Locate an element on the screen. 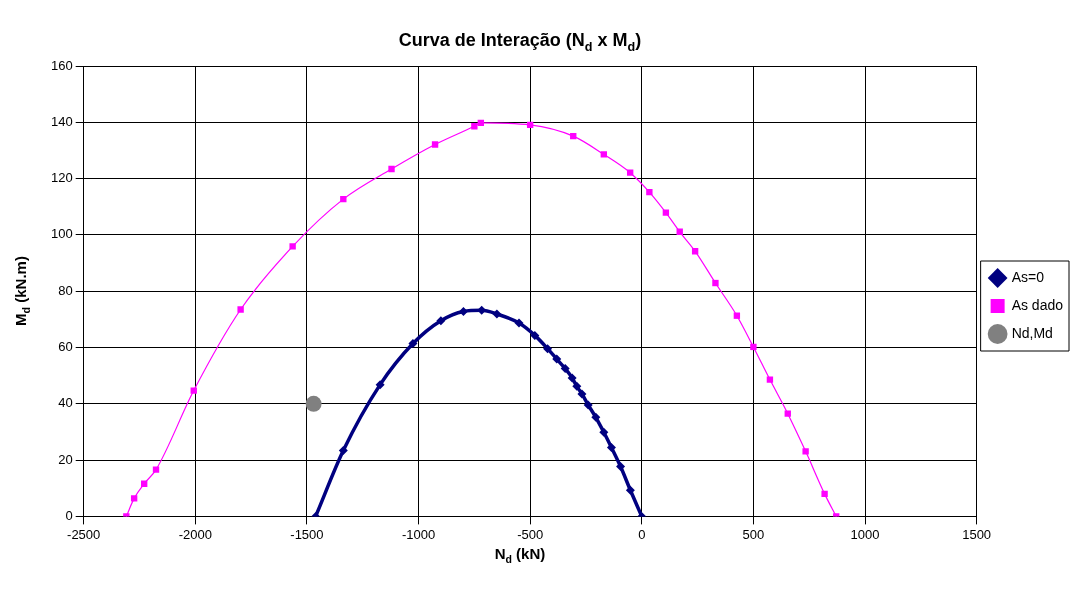 The width and height of the screenshot is (1081, 594). y-tick-label: 60 is located at coordinates (65, 347).